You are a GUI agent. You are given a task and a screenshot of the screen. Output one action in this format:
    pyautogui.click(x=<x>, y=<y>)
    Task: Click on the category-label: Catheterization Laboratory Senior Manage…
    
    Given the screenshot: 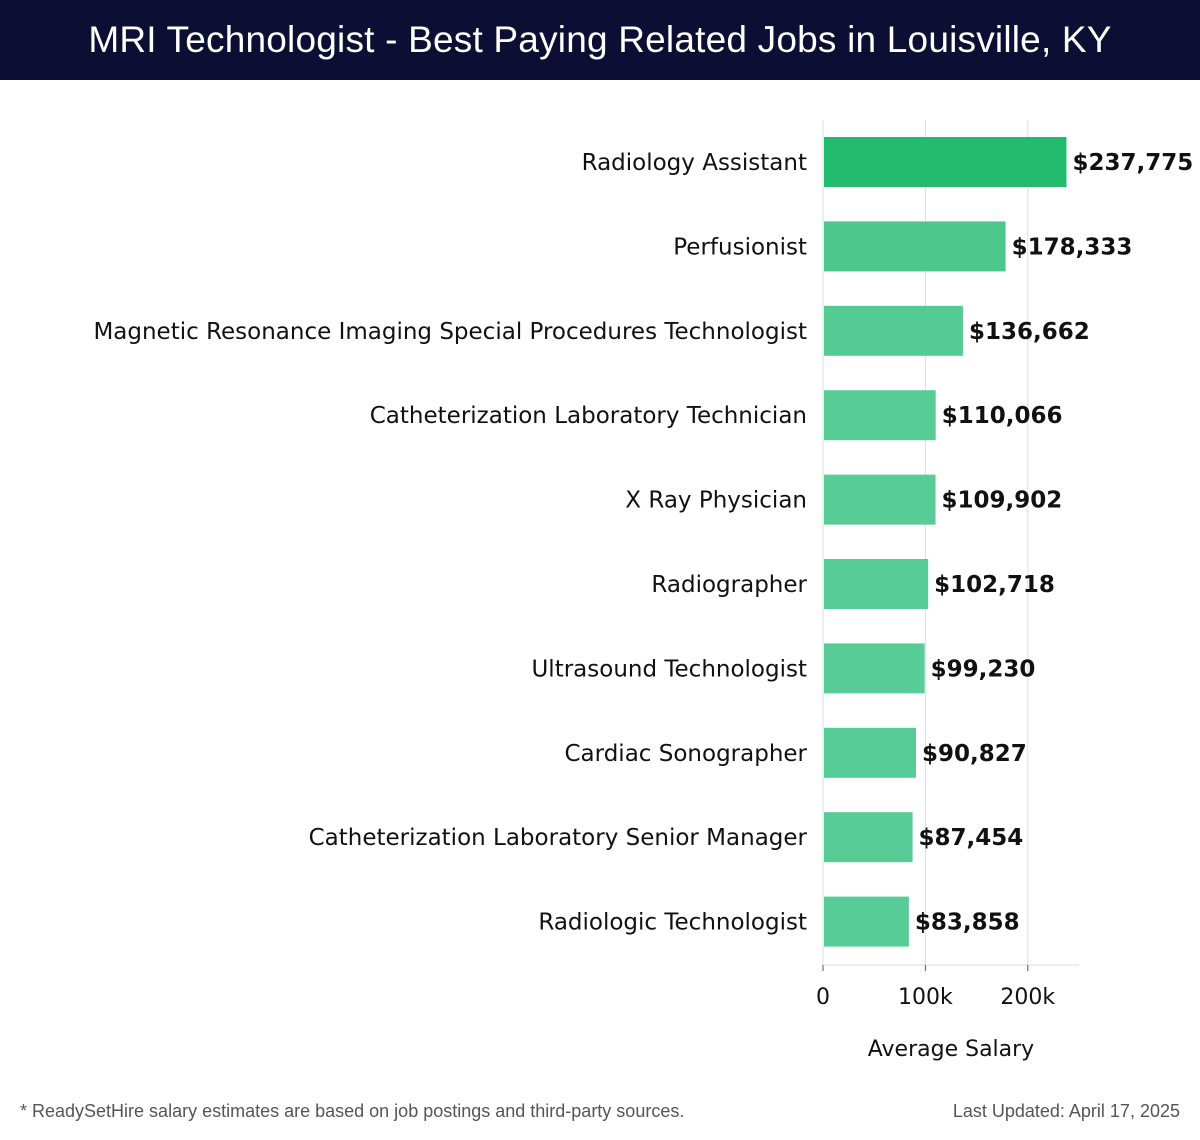 What is the action you would take?
    pyautogui.click(x=558, y=838)
    